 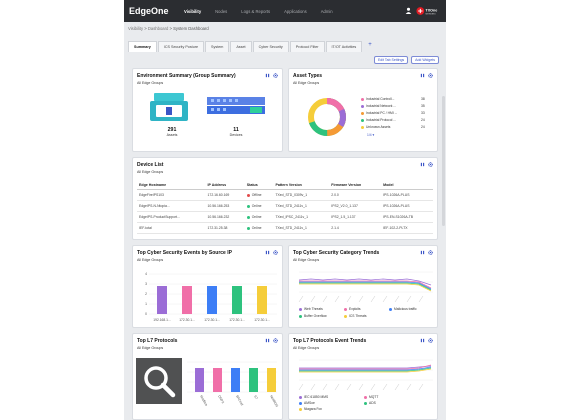 What do you see at coordinates (355, 217) in the screenshot?
I see `cell-firmware: IPS2_1.5_1.137` at bounding box center [355, 217].